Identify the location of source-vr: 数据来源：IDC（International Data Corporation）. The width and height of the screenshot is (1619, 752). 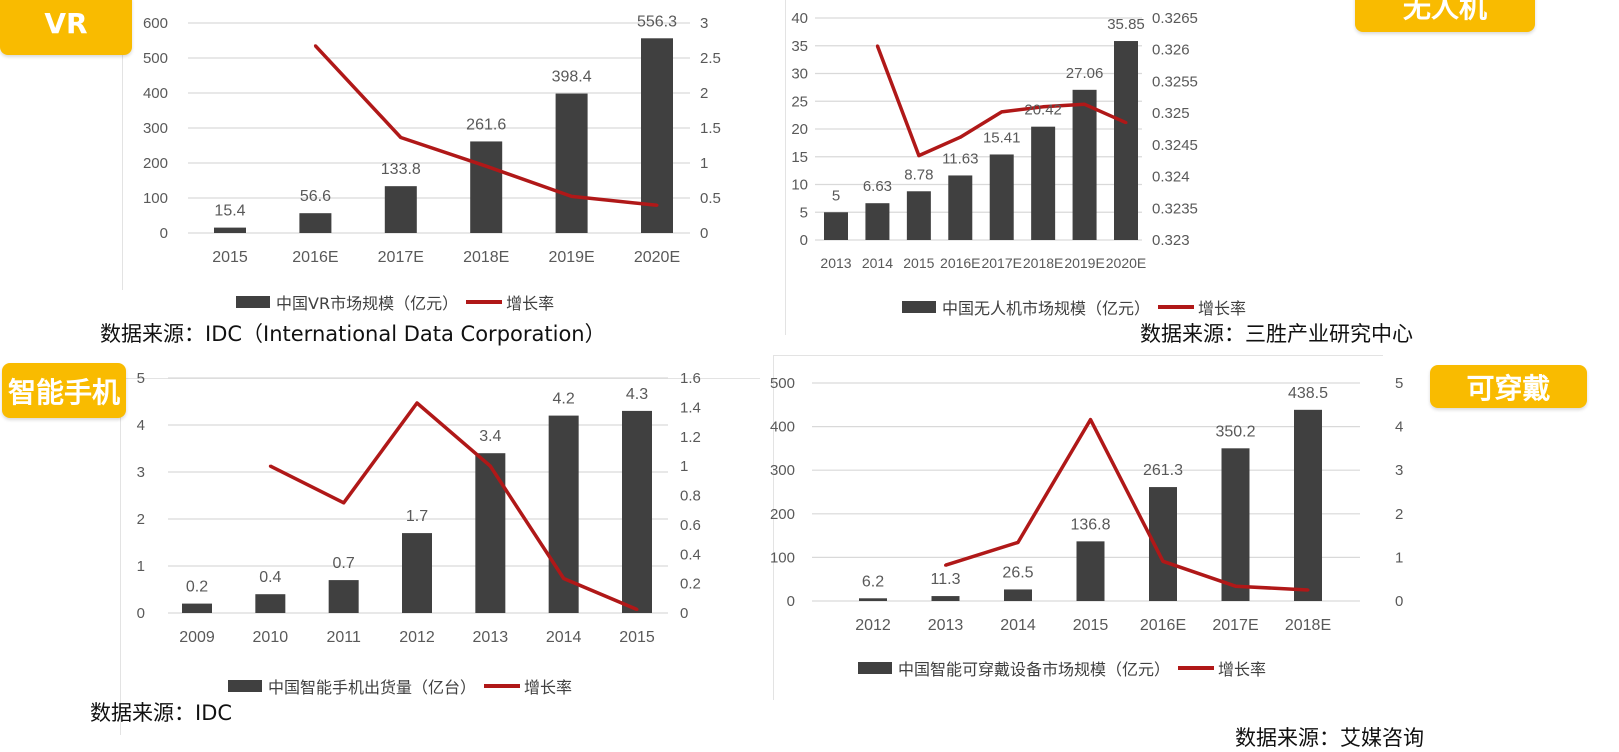
(353, 334).